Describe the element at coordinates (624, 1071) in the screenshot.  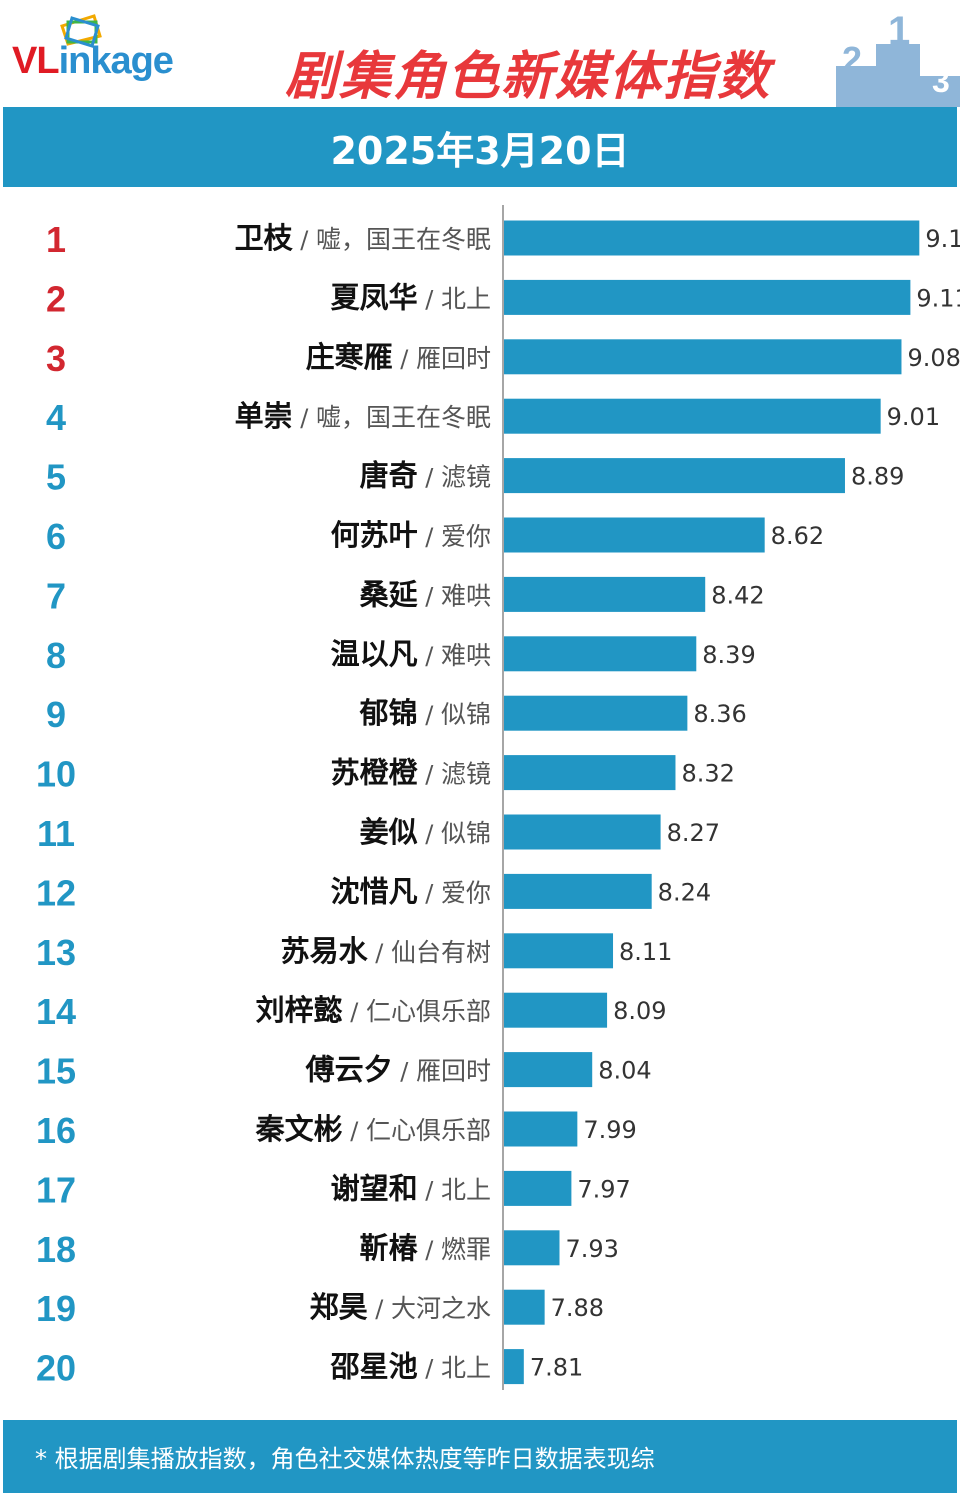
I see `value-label: 8.04` at that location.